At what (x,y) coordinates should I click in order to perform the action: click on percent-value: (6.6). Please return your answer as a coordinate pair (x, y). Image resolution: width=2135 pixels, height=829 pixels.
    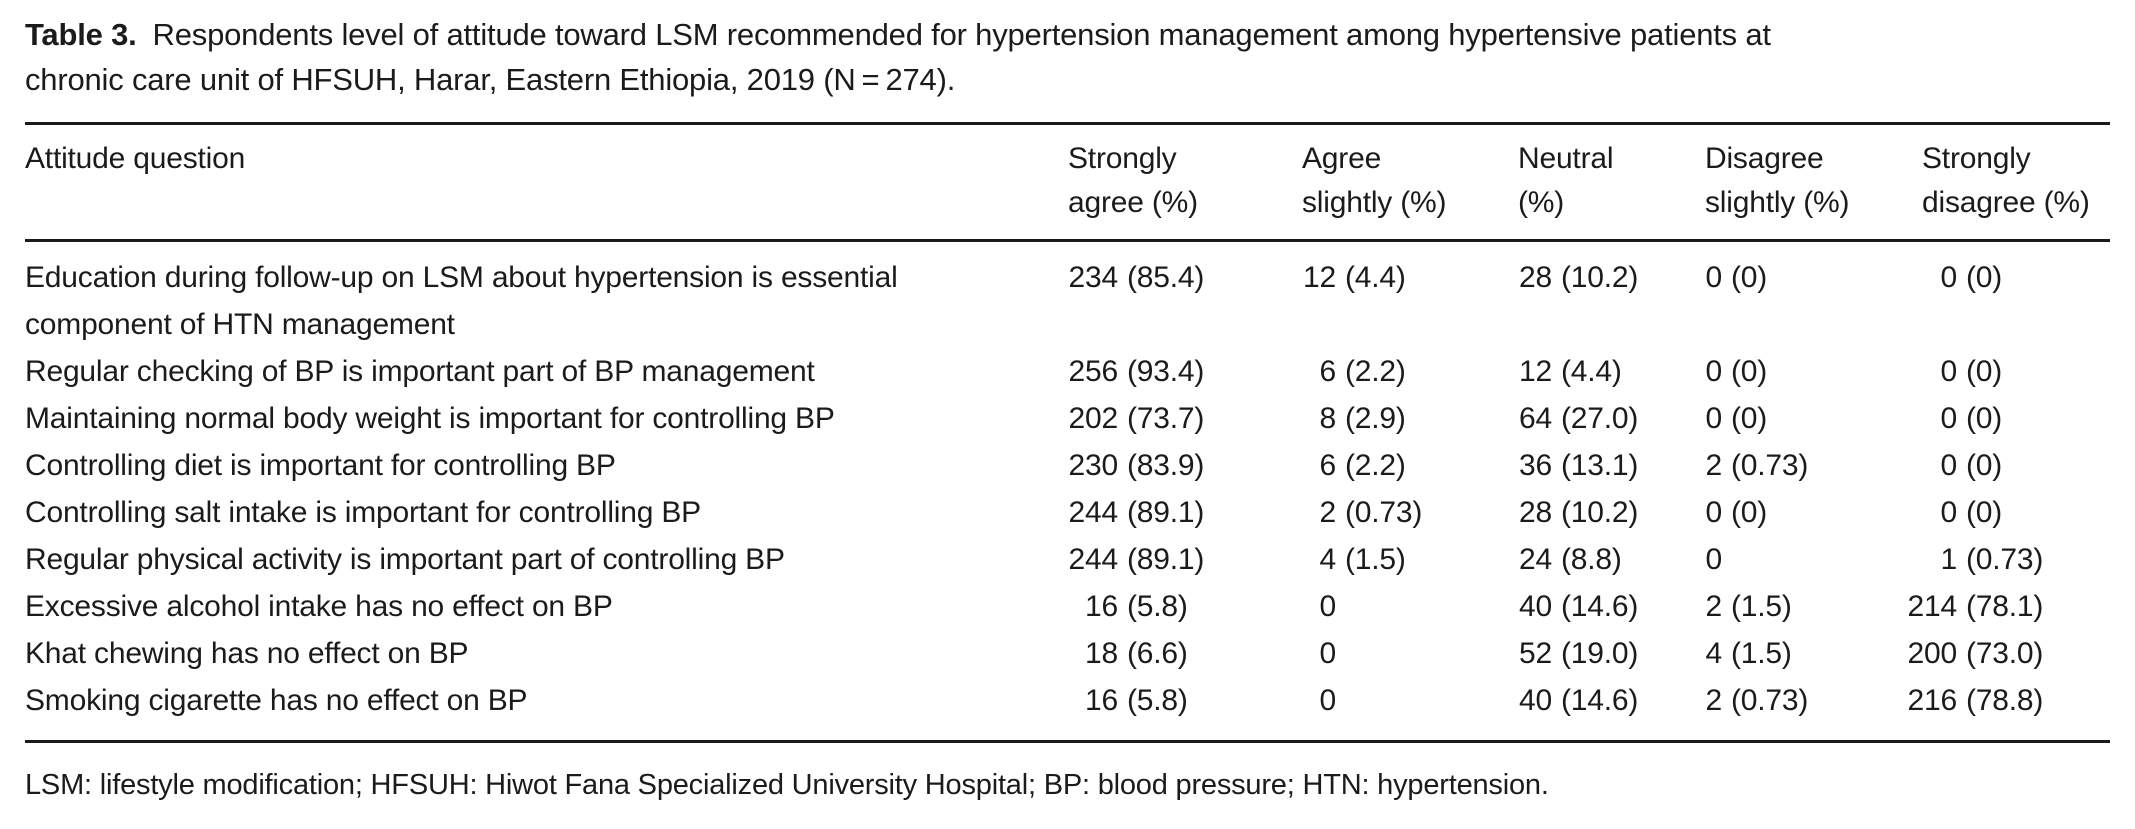
    Looking at the image, I should click on (1157, 653).